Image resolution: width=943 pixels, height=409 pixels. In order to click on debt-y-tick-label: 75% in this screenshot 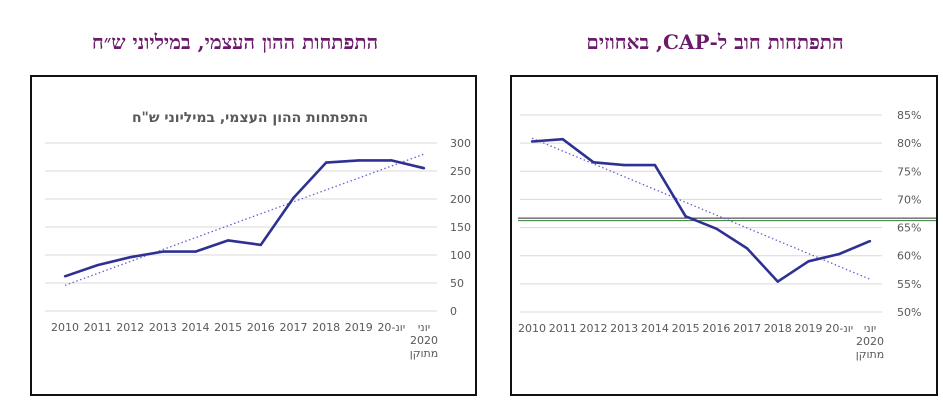, I will do `click(909, 171)`.